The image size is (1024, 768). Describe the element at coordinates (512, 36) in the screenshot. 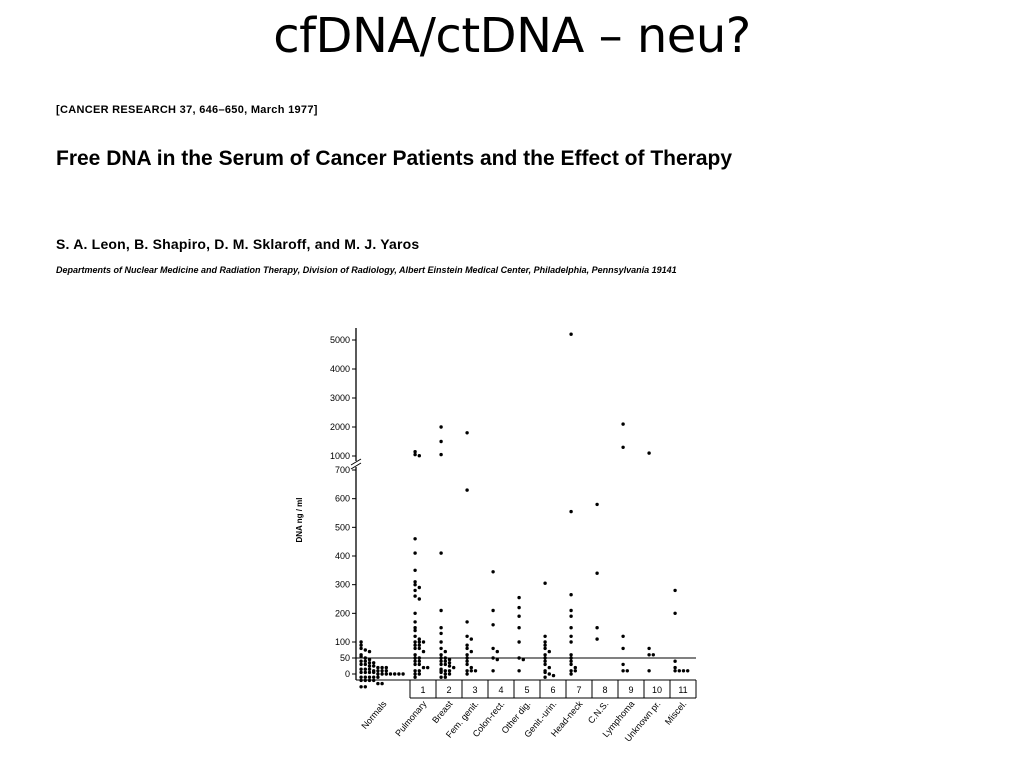

I see `slide-title: cfDNA/ctDNA – neu?` at that location.